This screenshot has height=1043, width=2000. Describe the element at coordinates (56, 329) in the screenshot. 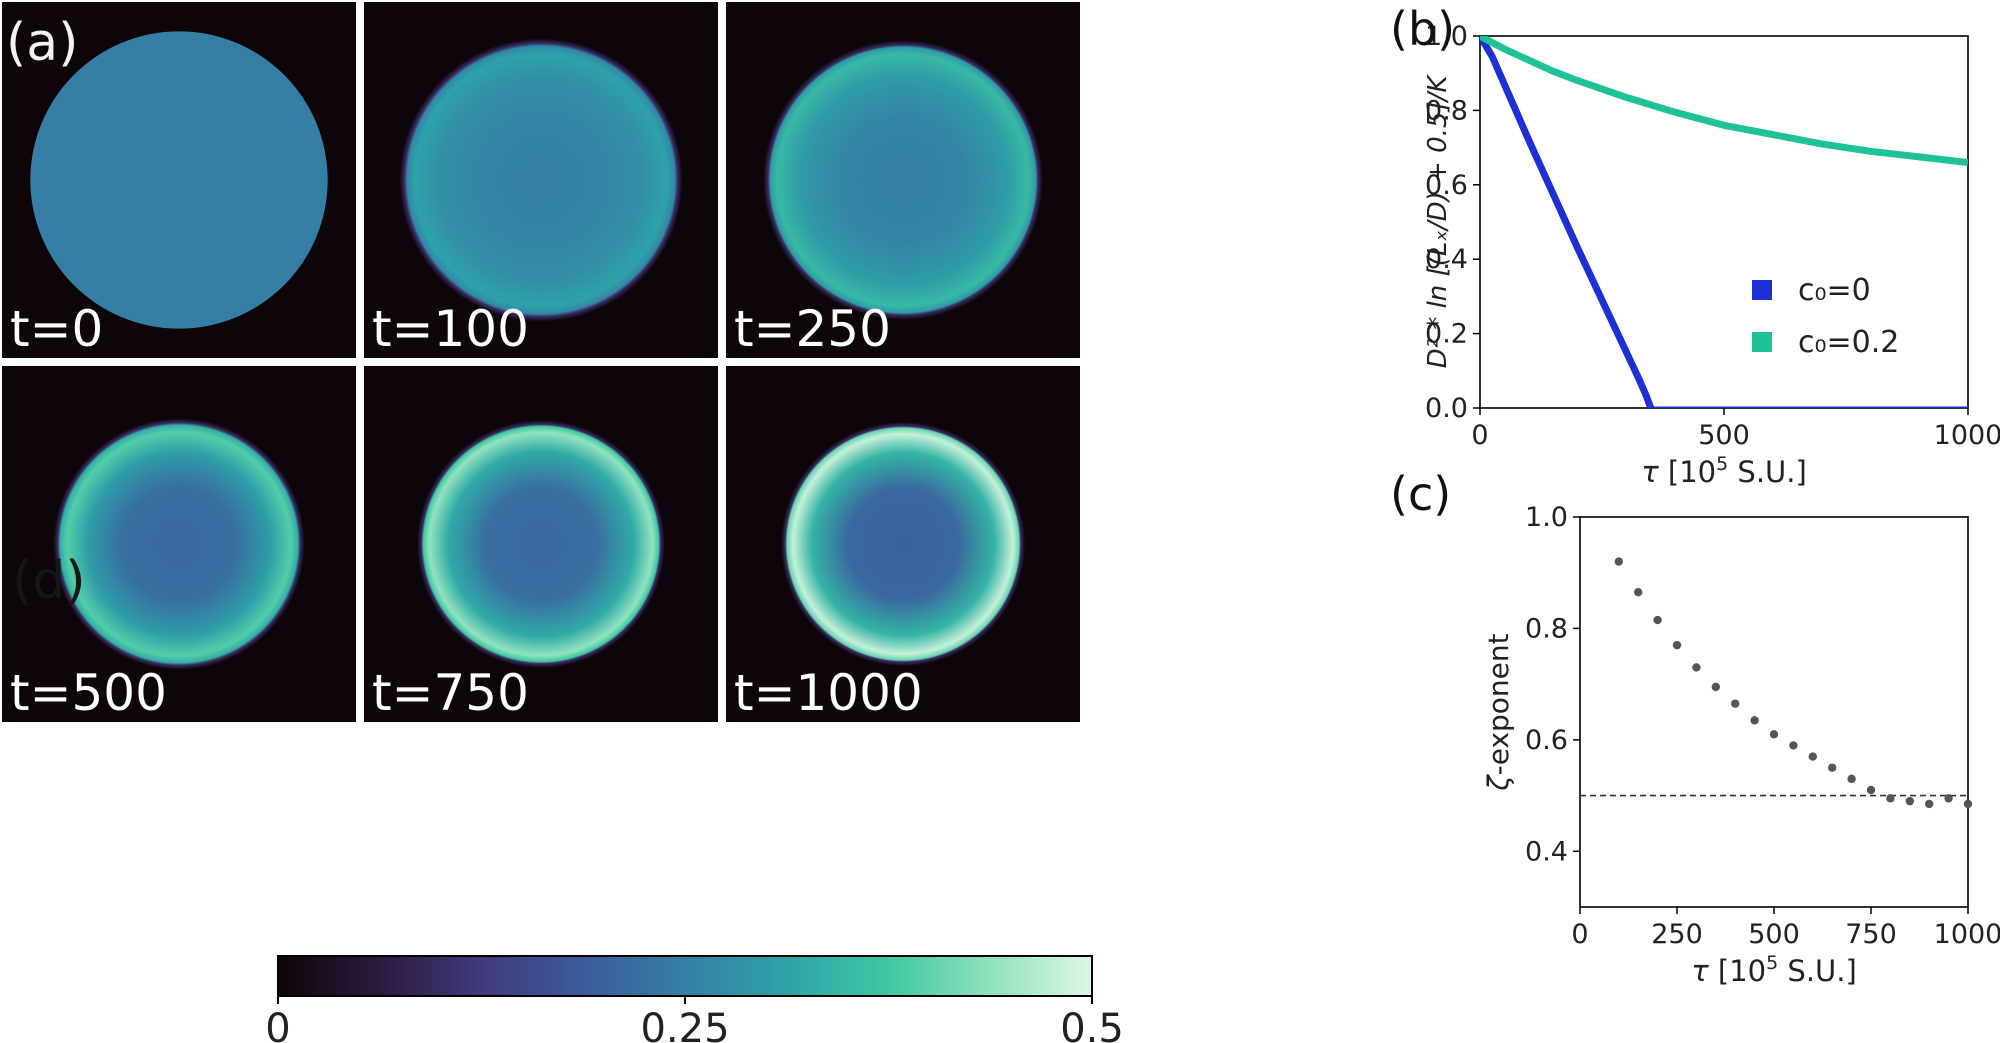

I see `snapshot-time-label: t=0` at that location.